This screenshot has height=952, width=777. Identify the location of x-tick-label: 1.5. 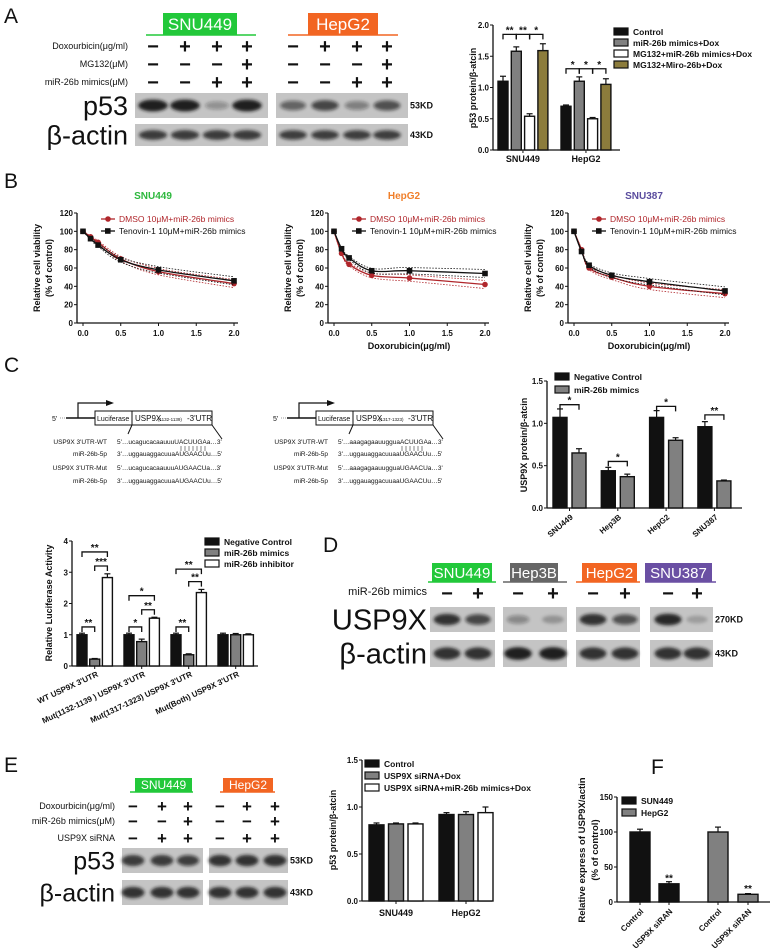
(197, 333).